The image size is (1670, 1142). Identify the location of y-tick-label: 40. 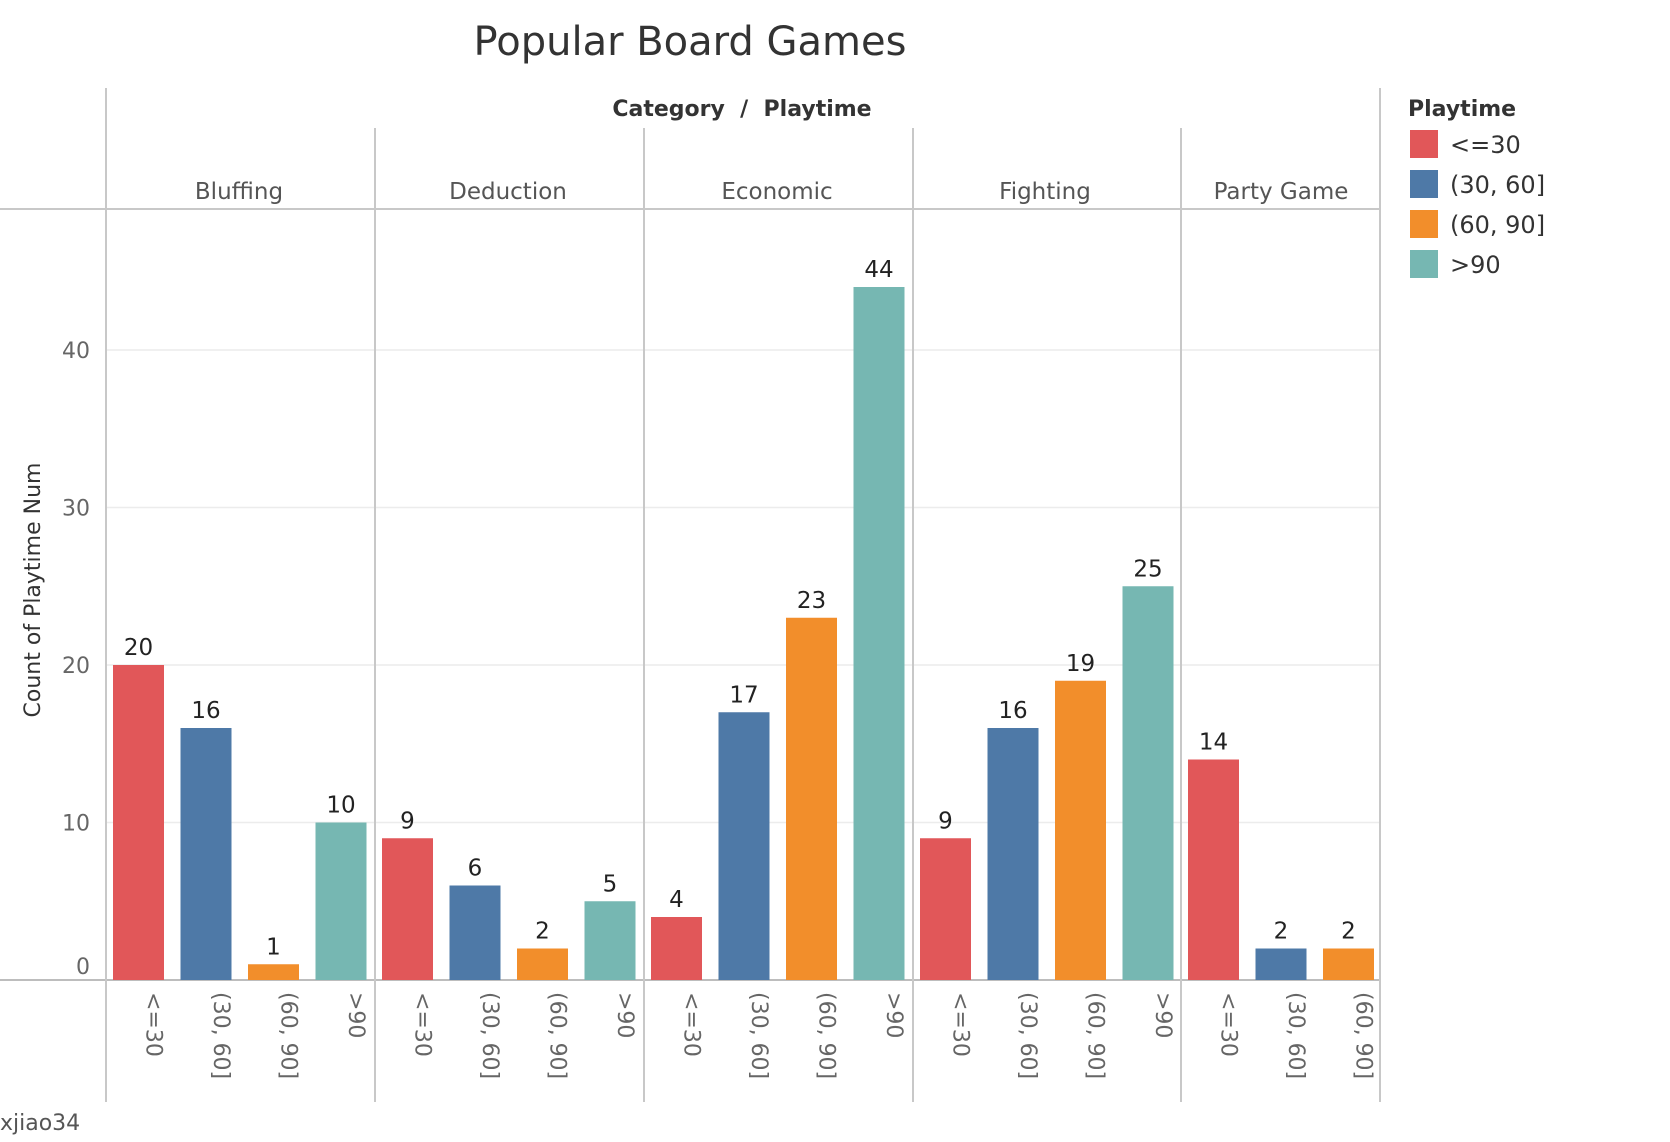
(76, 351).